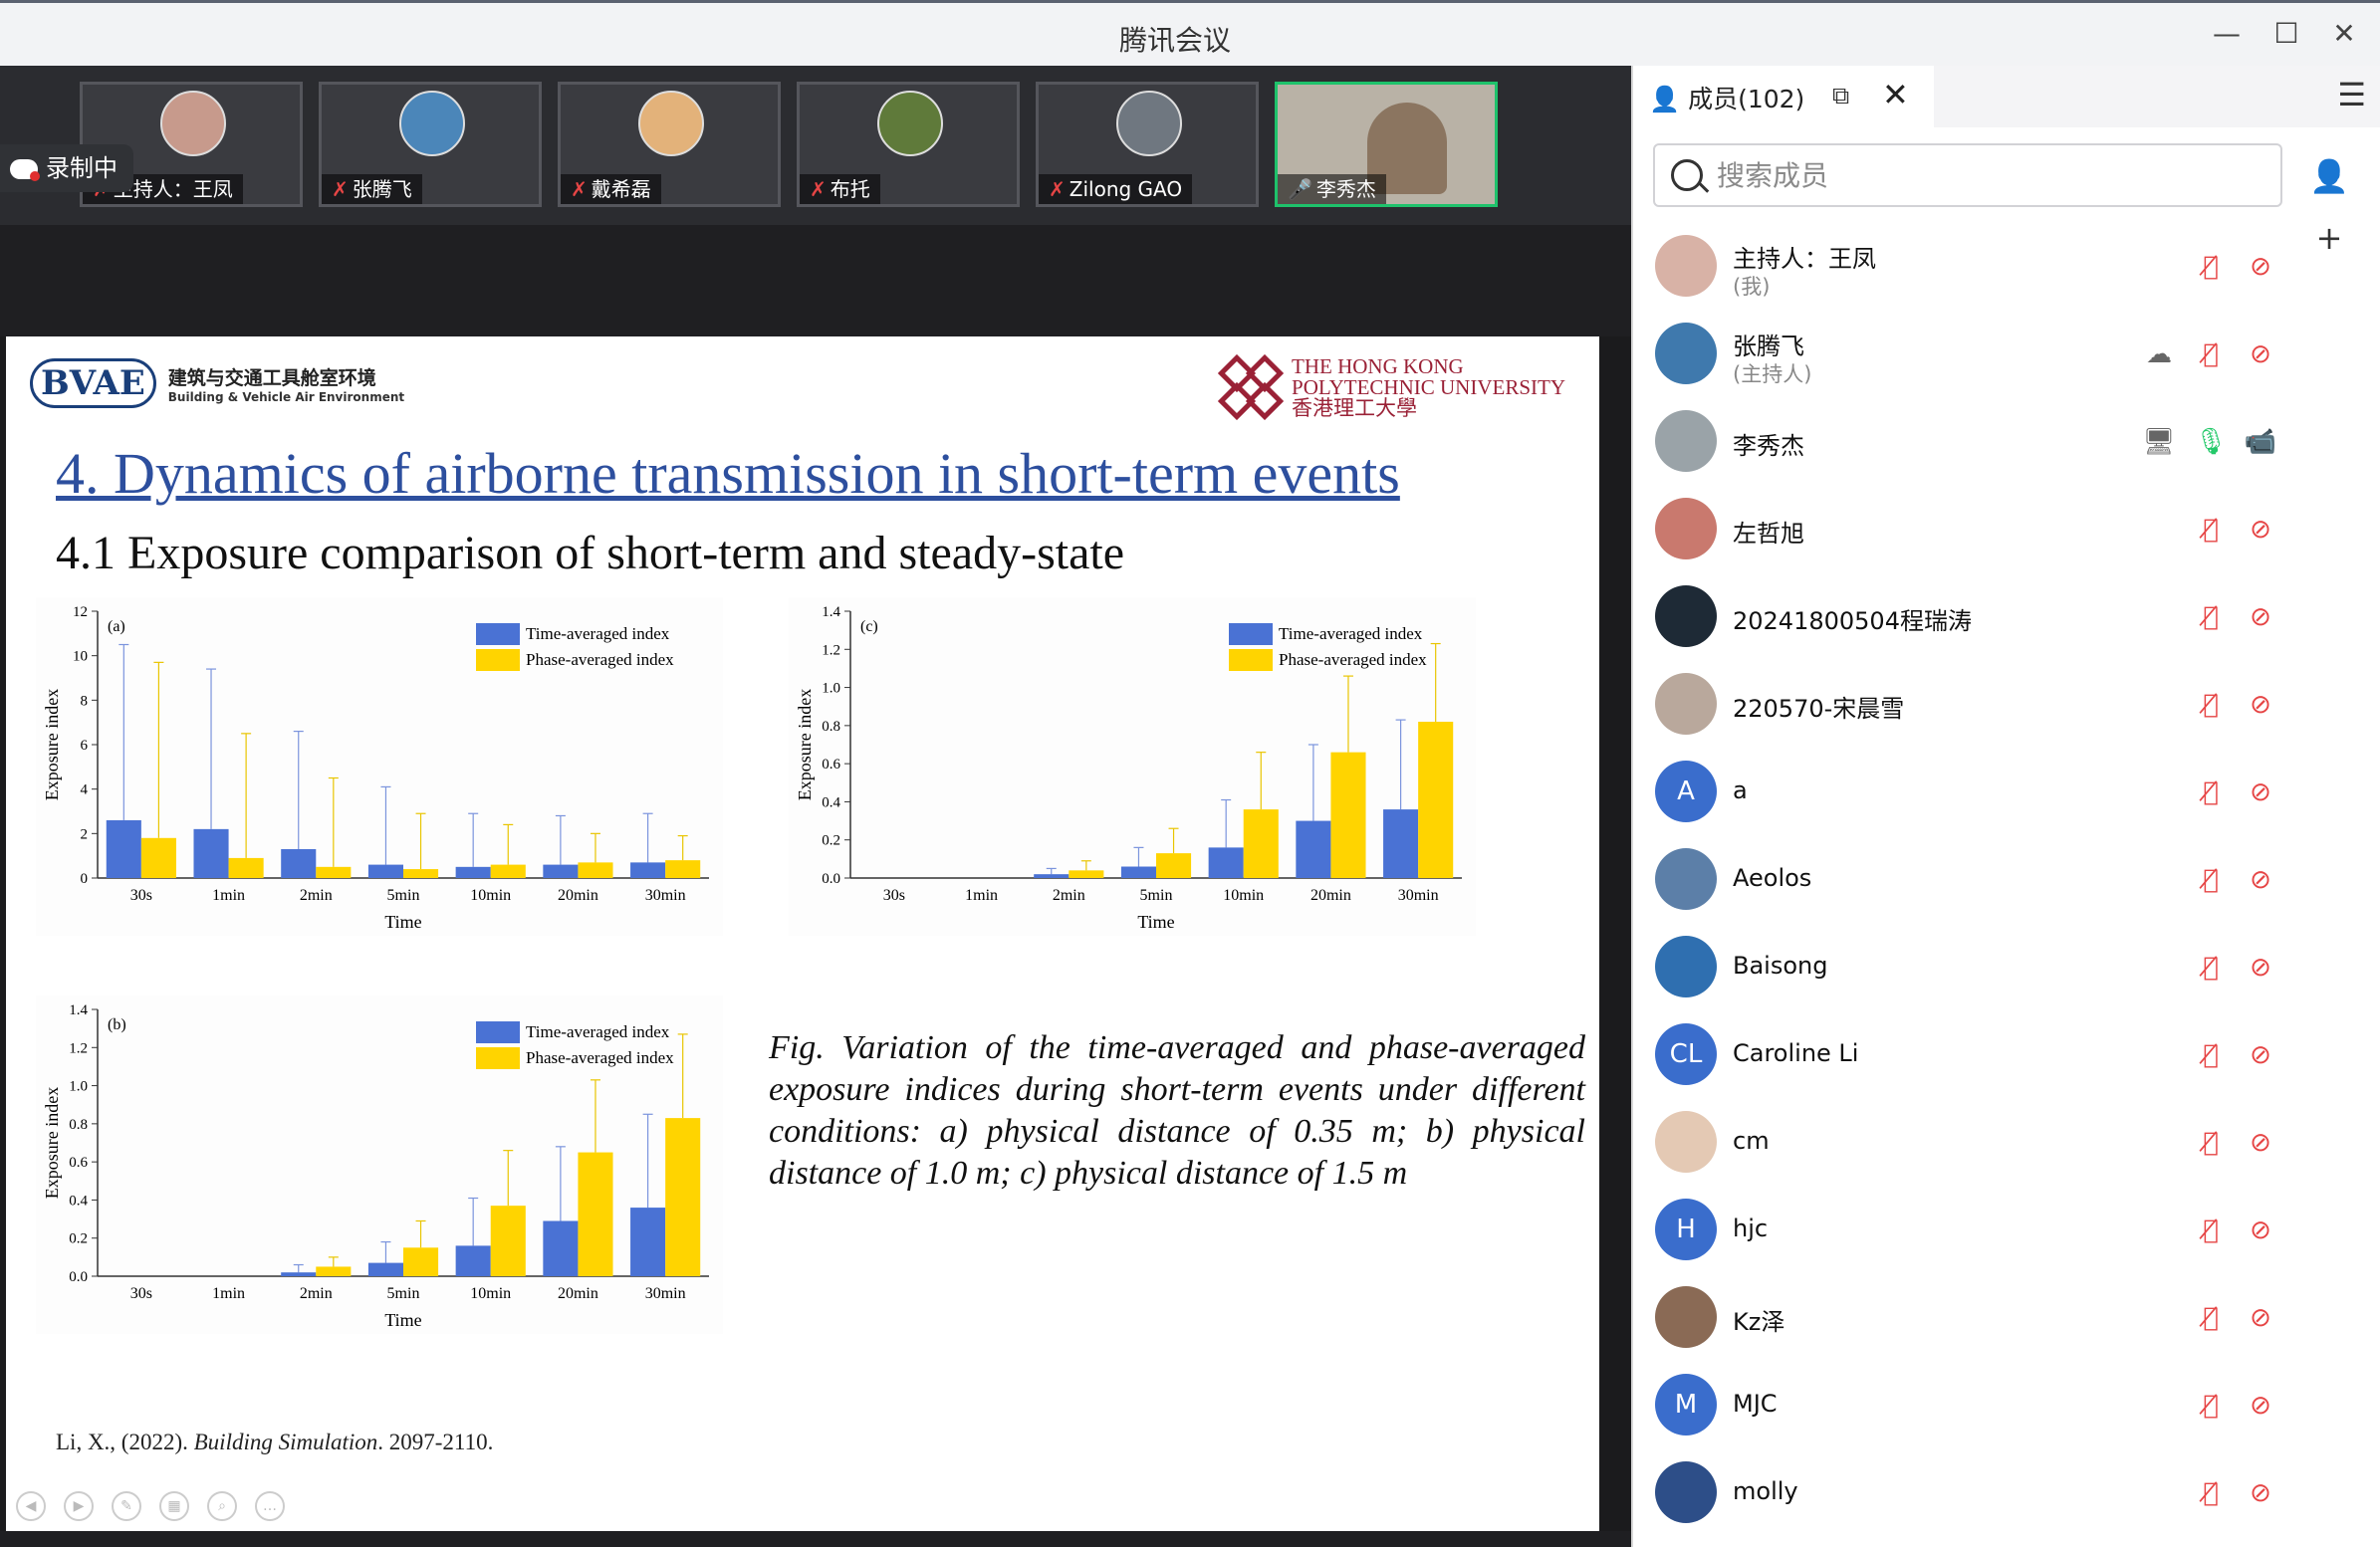  Describe the element at coordinates (2286, 33) in the screenshot. I see `maximize-button: ☐` at that location.